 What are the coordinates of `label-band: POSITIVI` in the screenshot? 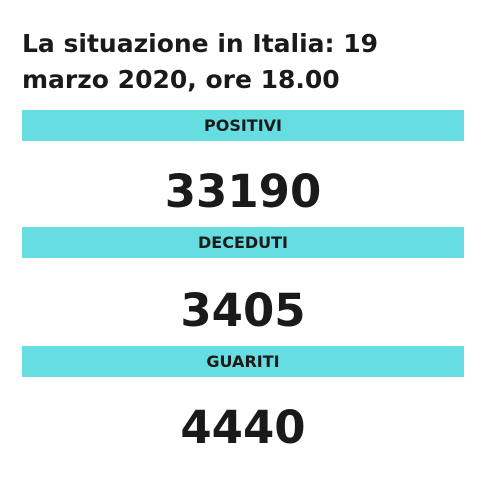 It's located at (243, 125).